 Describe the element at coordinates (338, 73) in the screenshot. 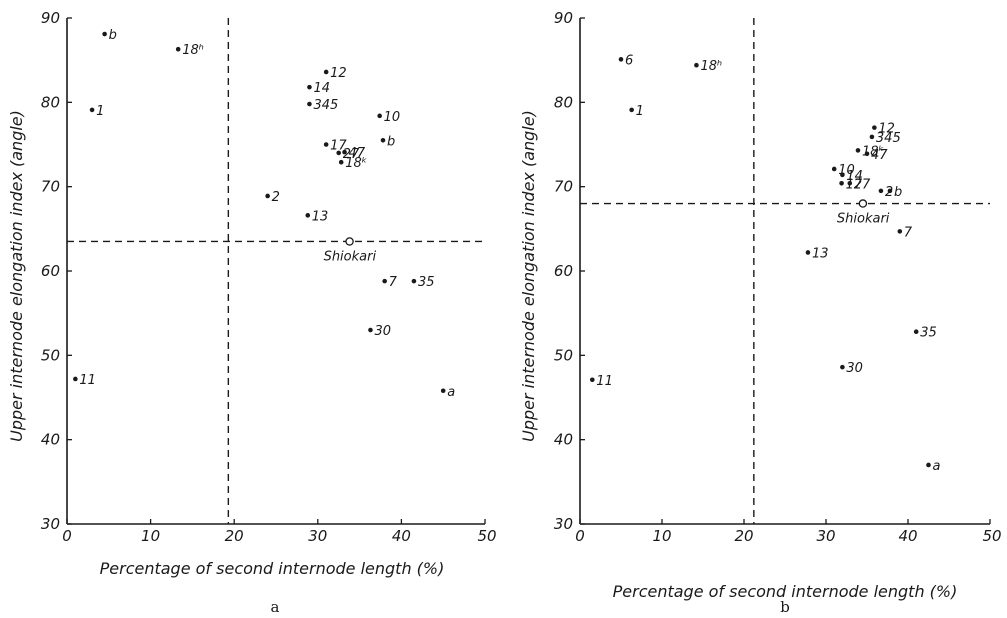

I see `data-point-label: 12` at that location.